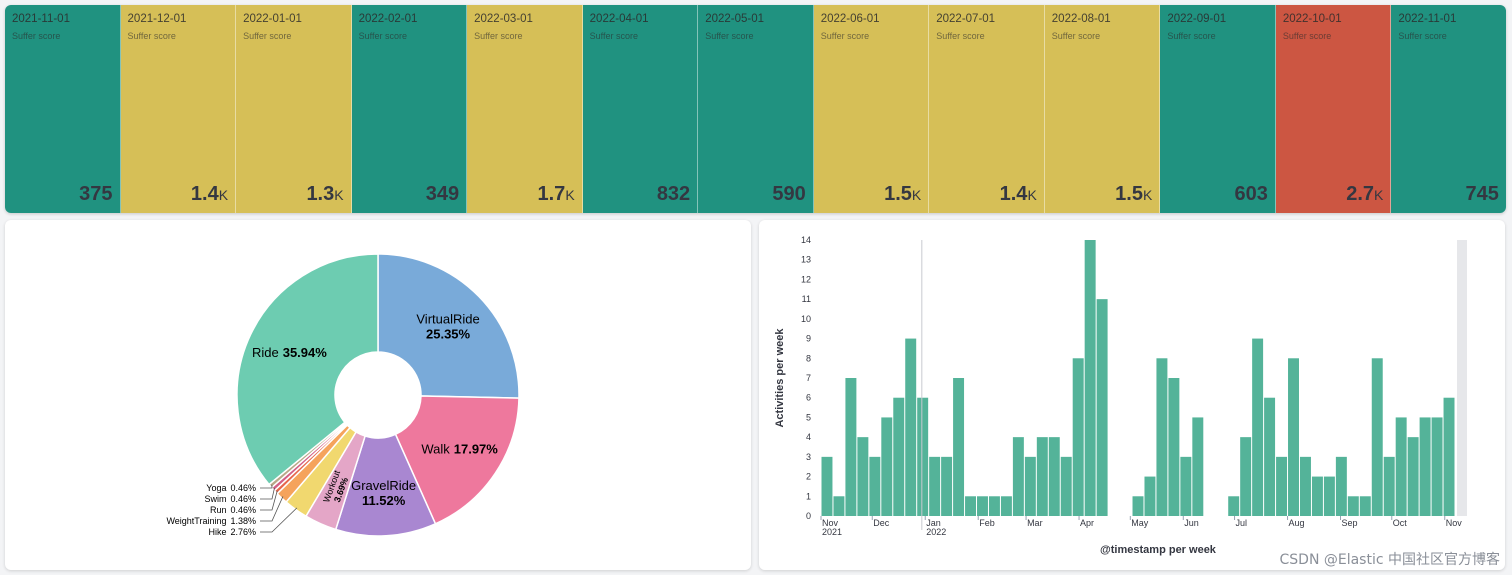  Describe the element at coordinates (871, 109) in the screenshot. I see `metric-tile: 2022-06-01 Suffer score 1.5K` at that location.